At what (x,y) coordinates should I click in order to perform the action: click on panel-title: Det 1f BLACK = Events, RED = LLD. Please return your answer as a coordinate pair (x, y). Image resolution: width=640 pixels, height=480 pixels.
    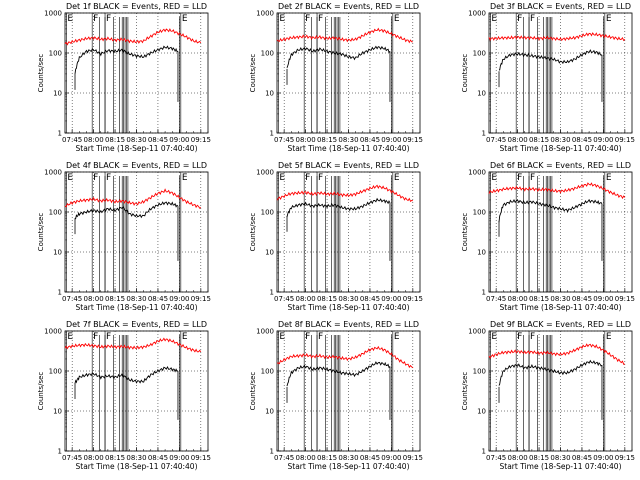
    Looking at the image, I should click on (136, 6).